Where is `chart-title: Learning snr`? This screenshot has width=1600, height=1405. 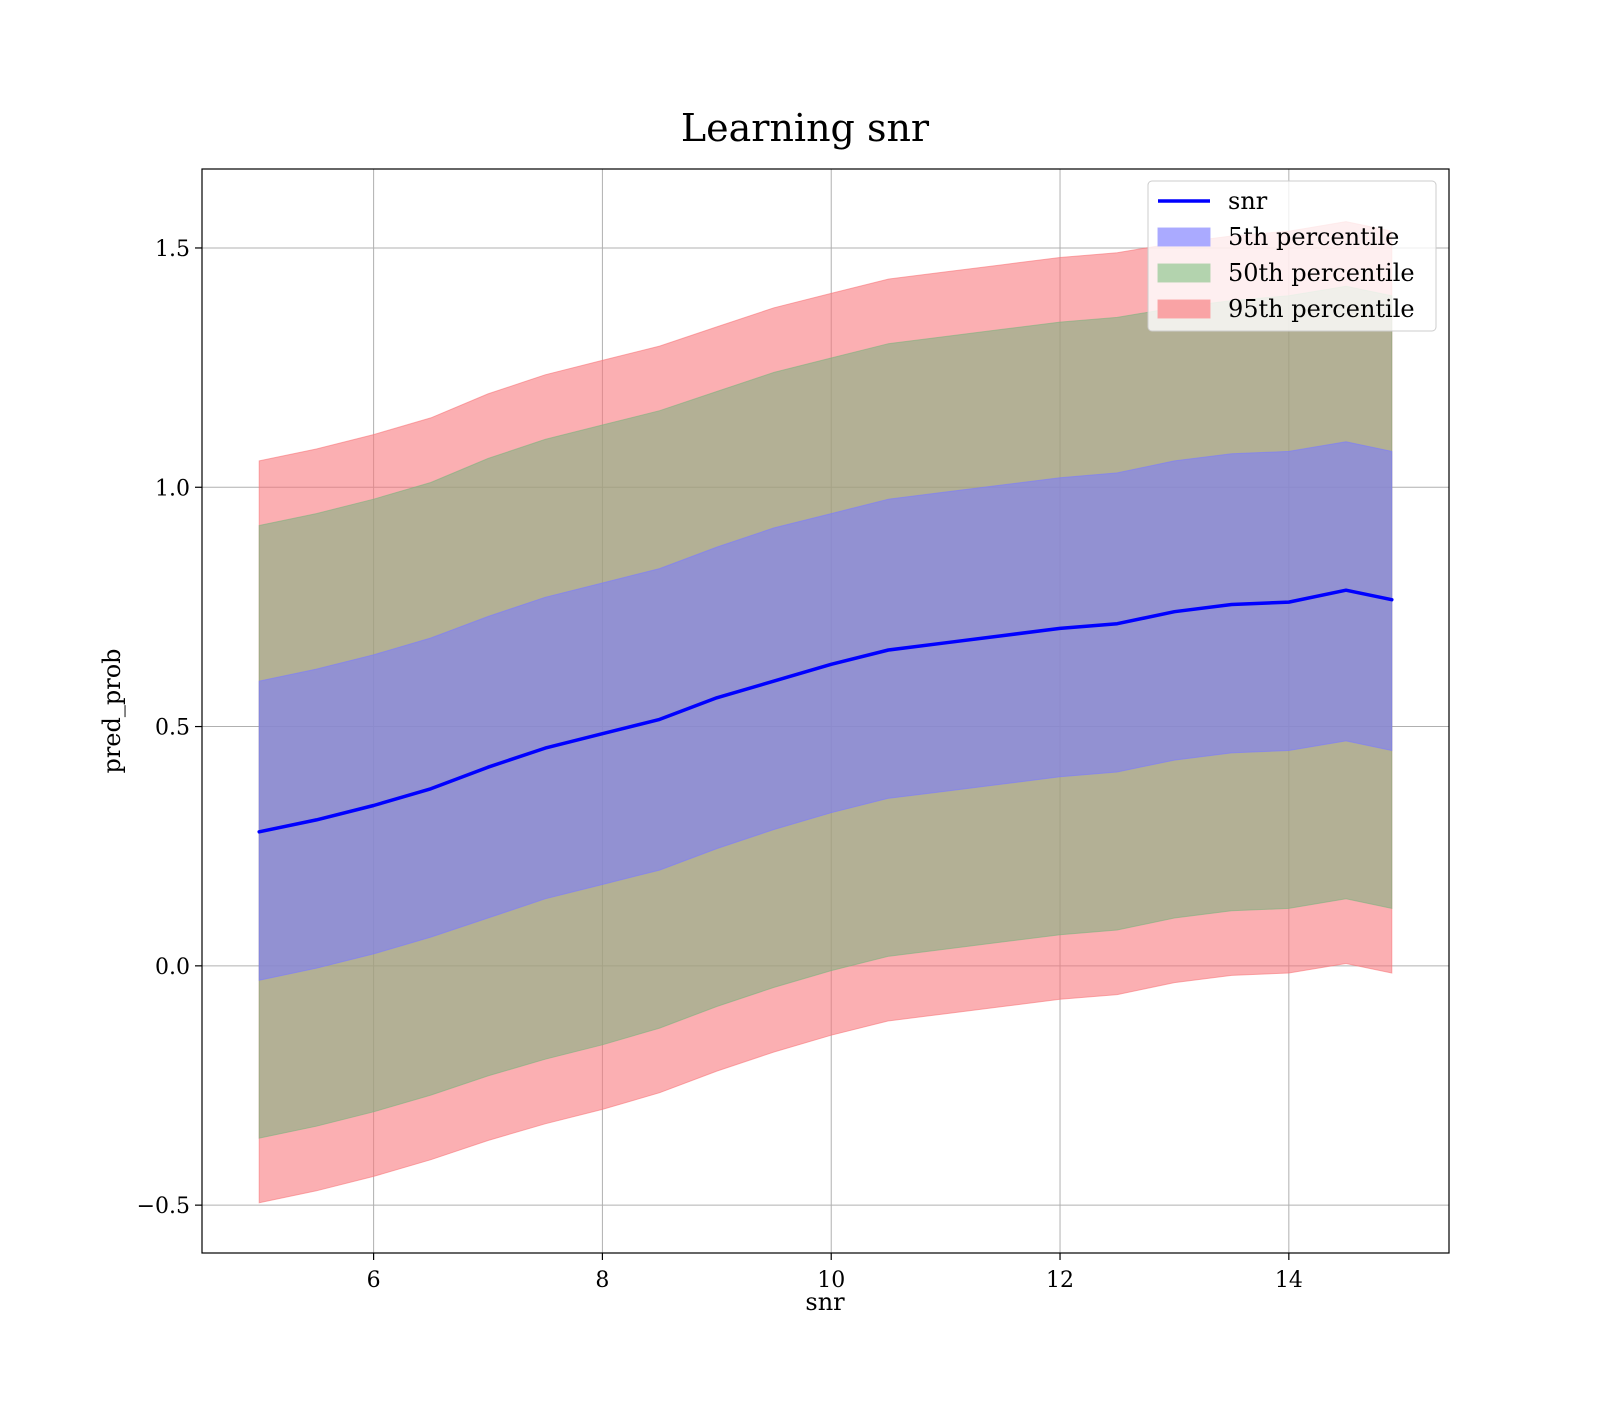
chart-title: Learning snr is located at coordinates (805, 128).